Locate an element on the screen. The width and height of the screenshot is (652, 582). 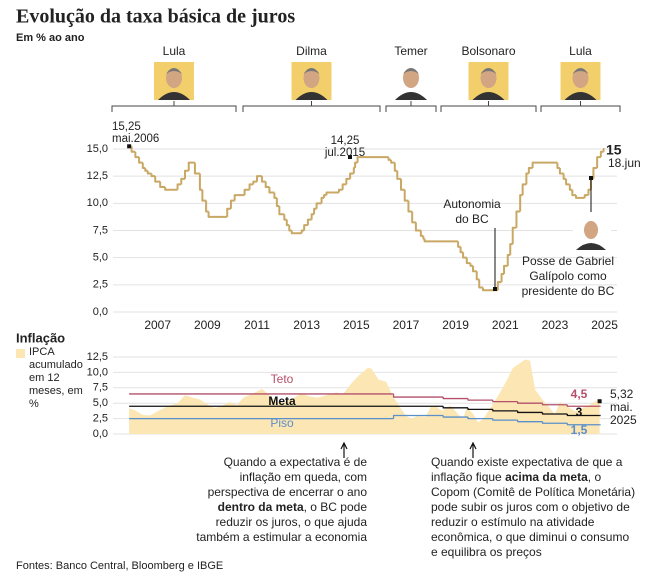
area is located at coordinates (364, 396).